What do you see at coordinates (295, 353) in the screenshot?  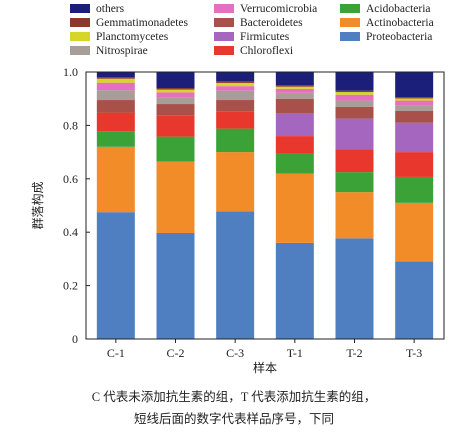 I see `x-tick-label: T-1` at bounding box center [295, 353].